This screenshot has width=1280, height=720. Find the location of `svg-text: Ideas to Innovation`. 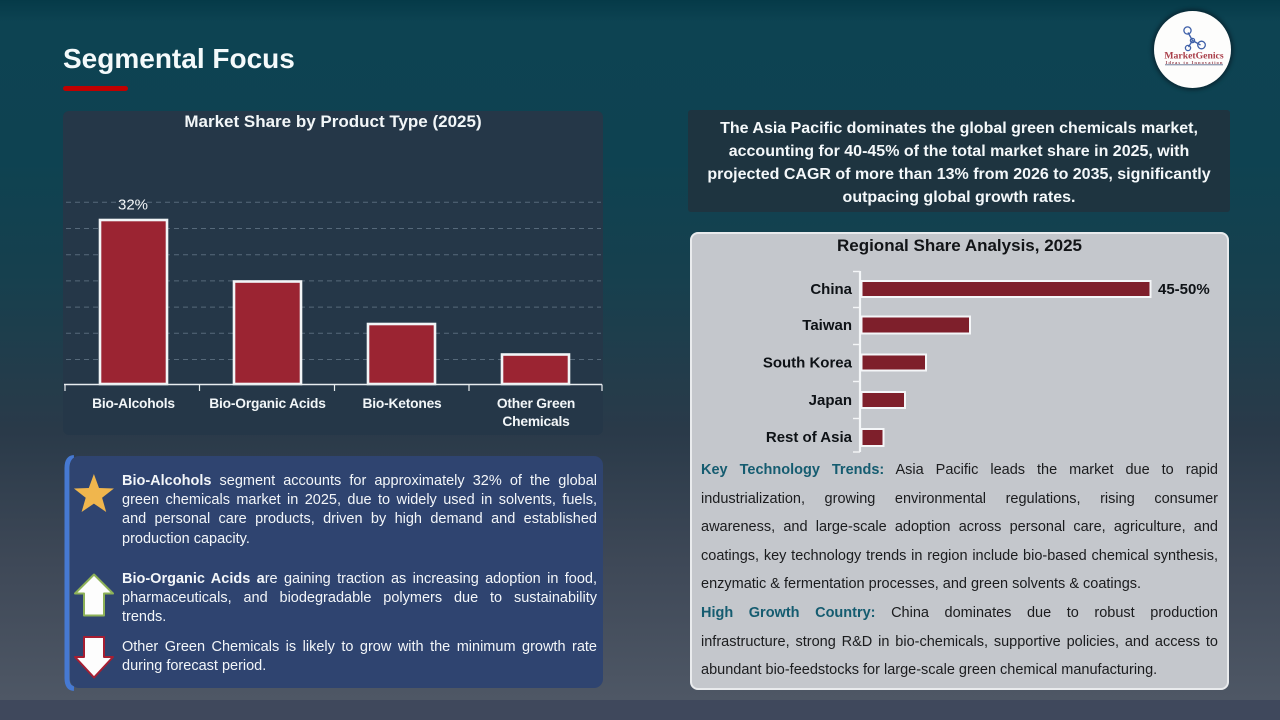

svg-text: Ideas to Innovation is located at coordinates (1194, 62).